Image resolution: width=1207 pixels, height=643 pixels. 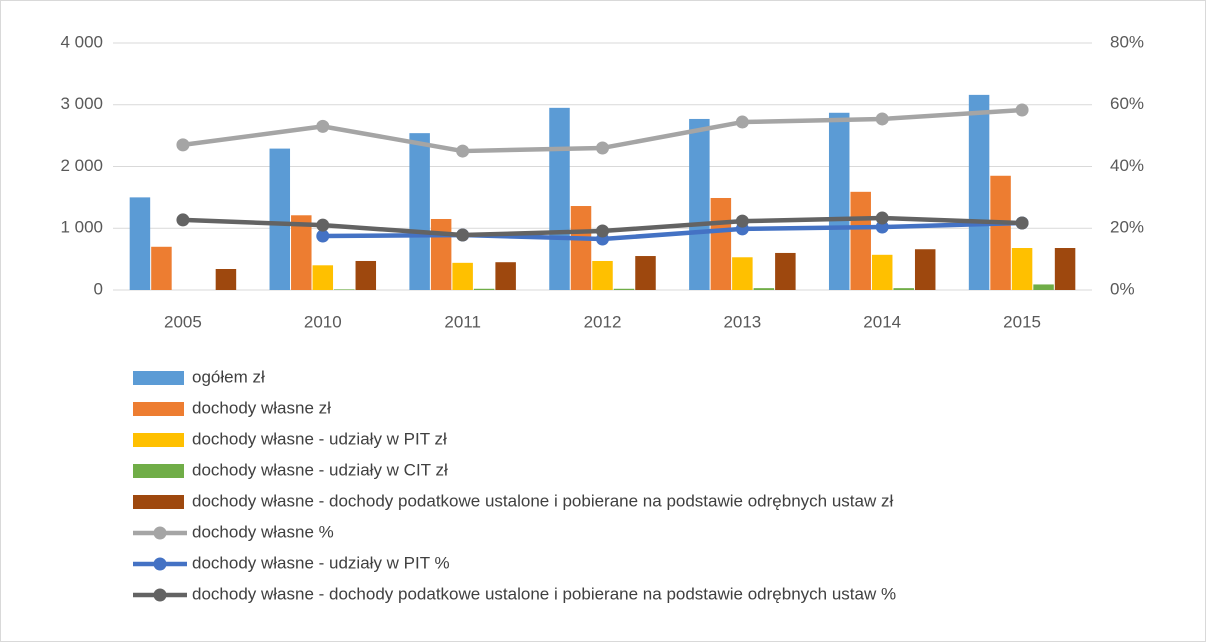 What do you see at coordinates (81, 165) in the screenshot?
I see `y-tick-label: 2 000` at bounding box center [81, 165].